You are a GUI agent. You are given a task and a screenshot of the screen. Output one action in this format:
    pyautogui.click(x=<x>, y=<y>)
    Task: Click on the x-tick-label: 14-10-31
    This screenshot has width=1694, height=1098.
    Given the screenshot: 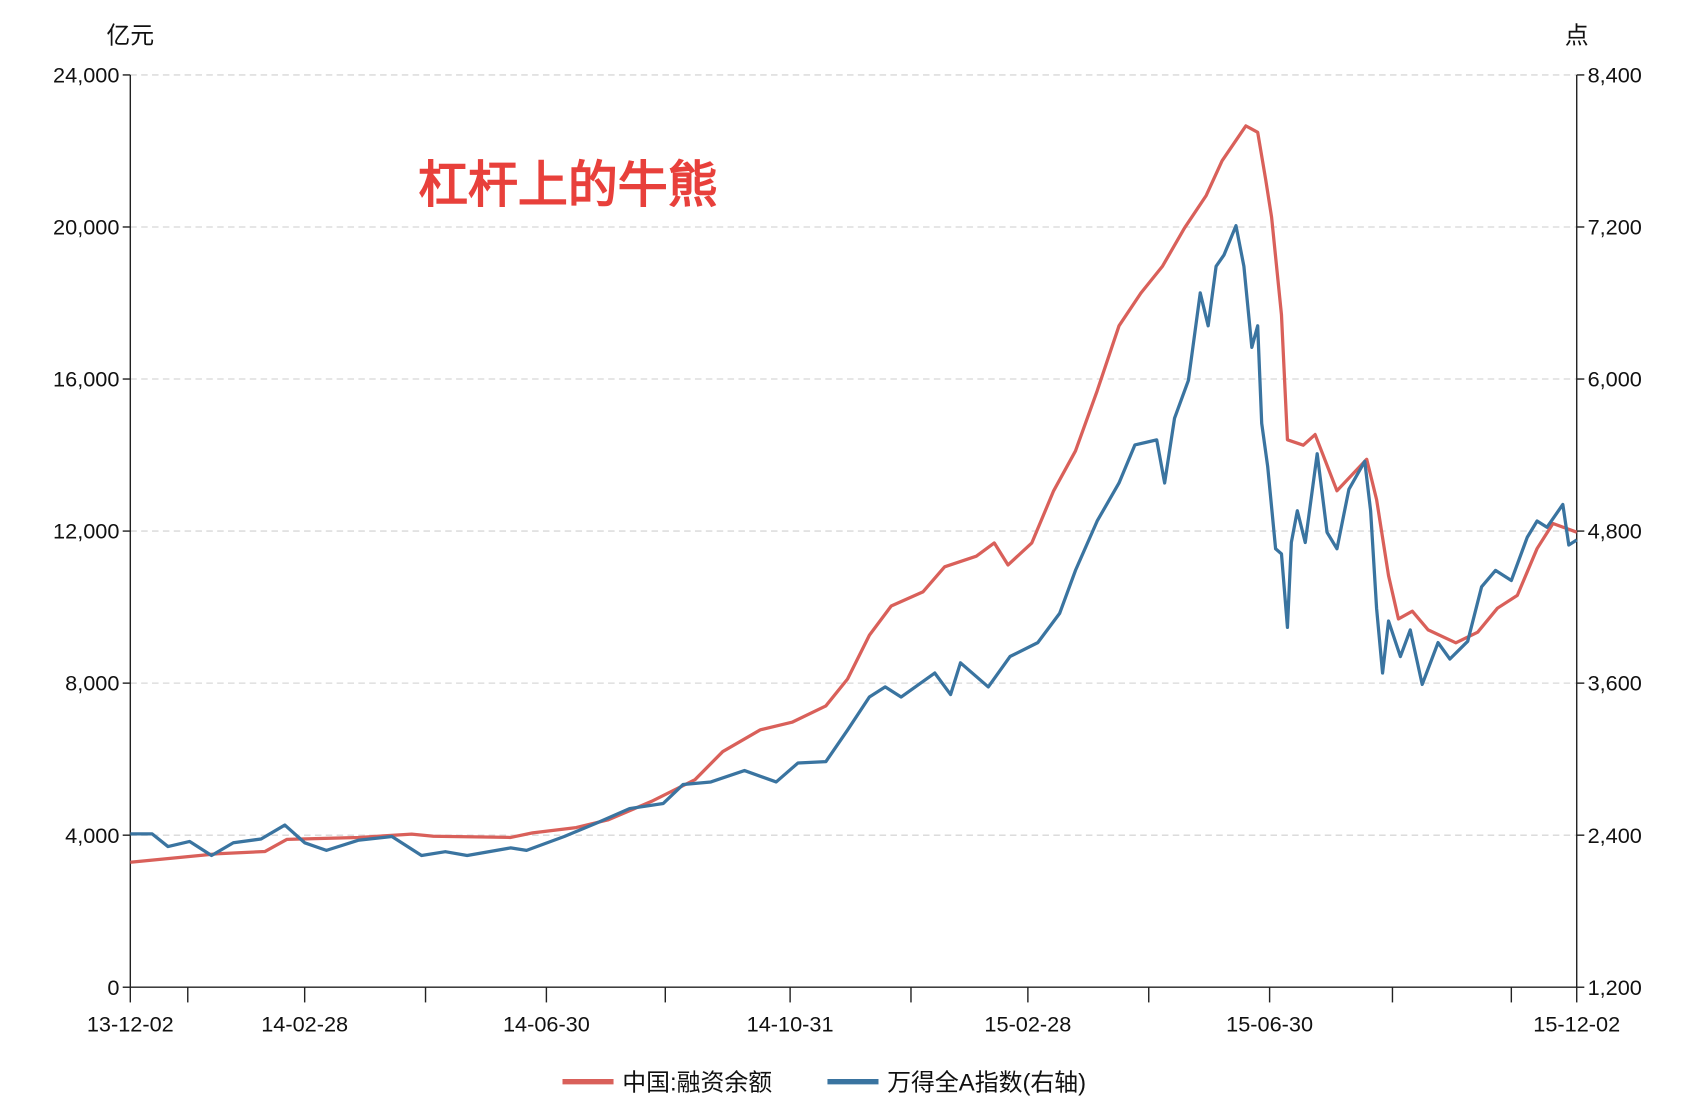 What is the action you would take?
    pyautogui.click(x=790, y=1024)
    